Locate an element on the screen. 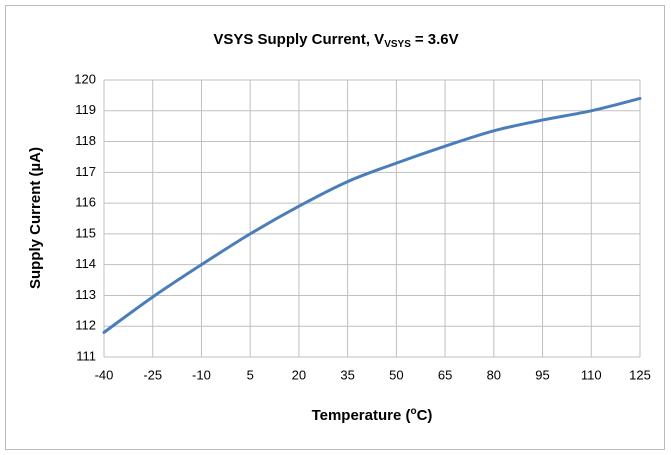 Image resolution: width=671 pixels, height=455 pixels. y-axis-label: Supply Current (µA) is located at coordinates (35, 218).